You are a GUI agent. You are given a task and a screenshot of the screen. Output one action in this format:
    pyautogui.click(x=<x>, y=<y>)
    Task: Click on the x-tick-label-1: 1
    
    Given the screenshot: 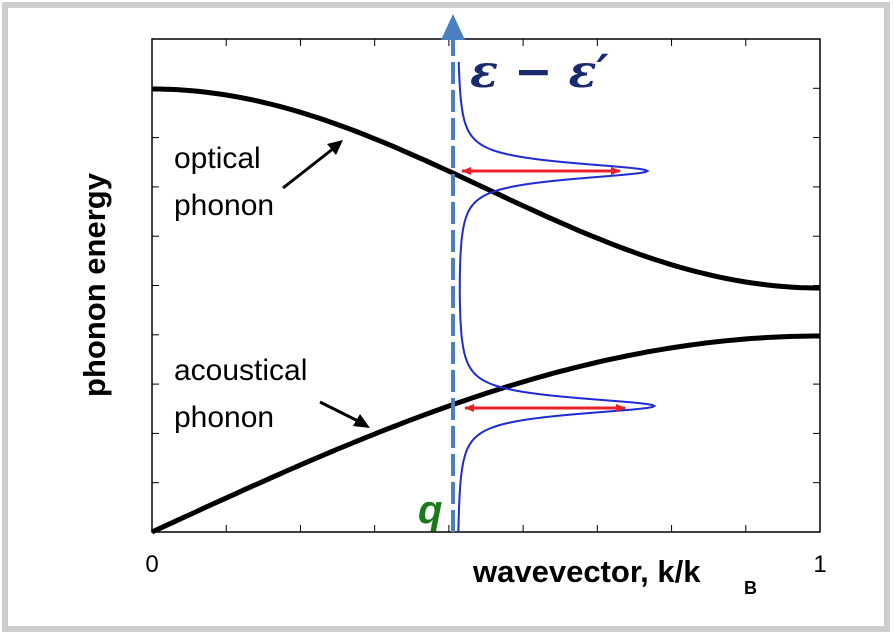 What is the action you would take?
    pyautogui.click(x=819, y=564)
    